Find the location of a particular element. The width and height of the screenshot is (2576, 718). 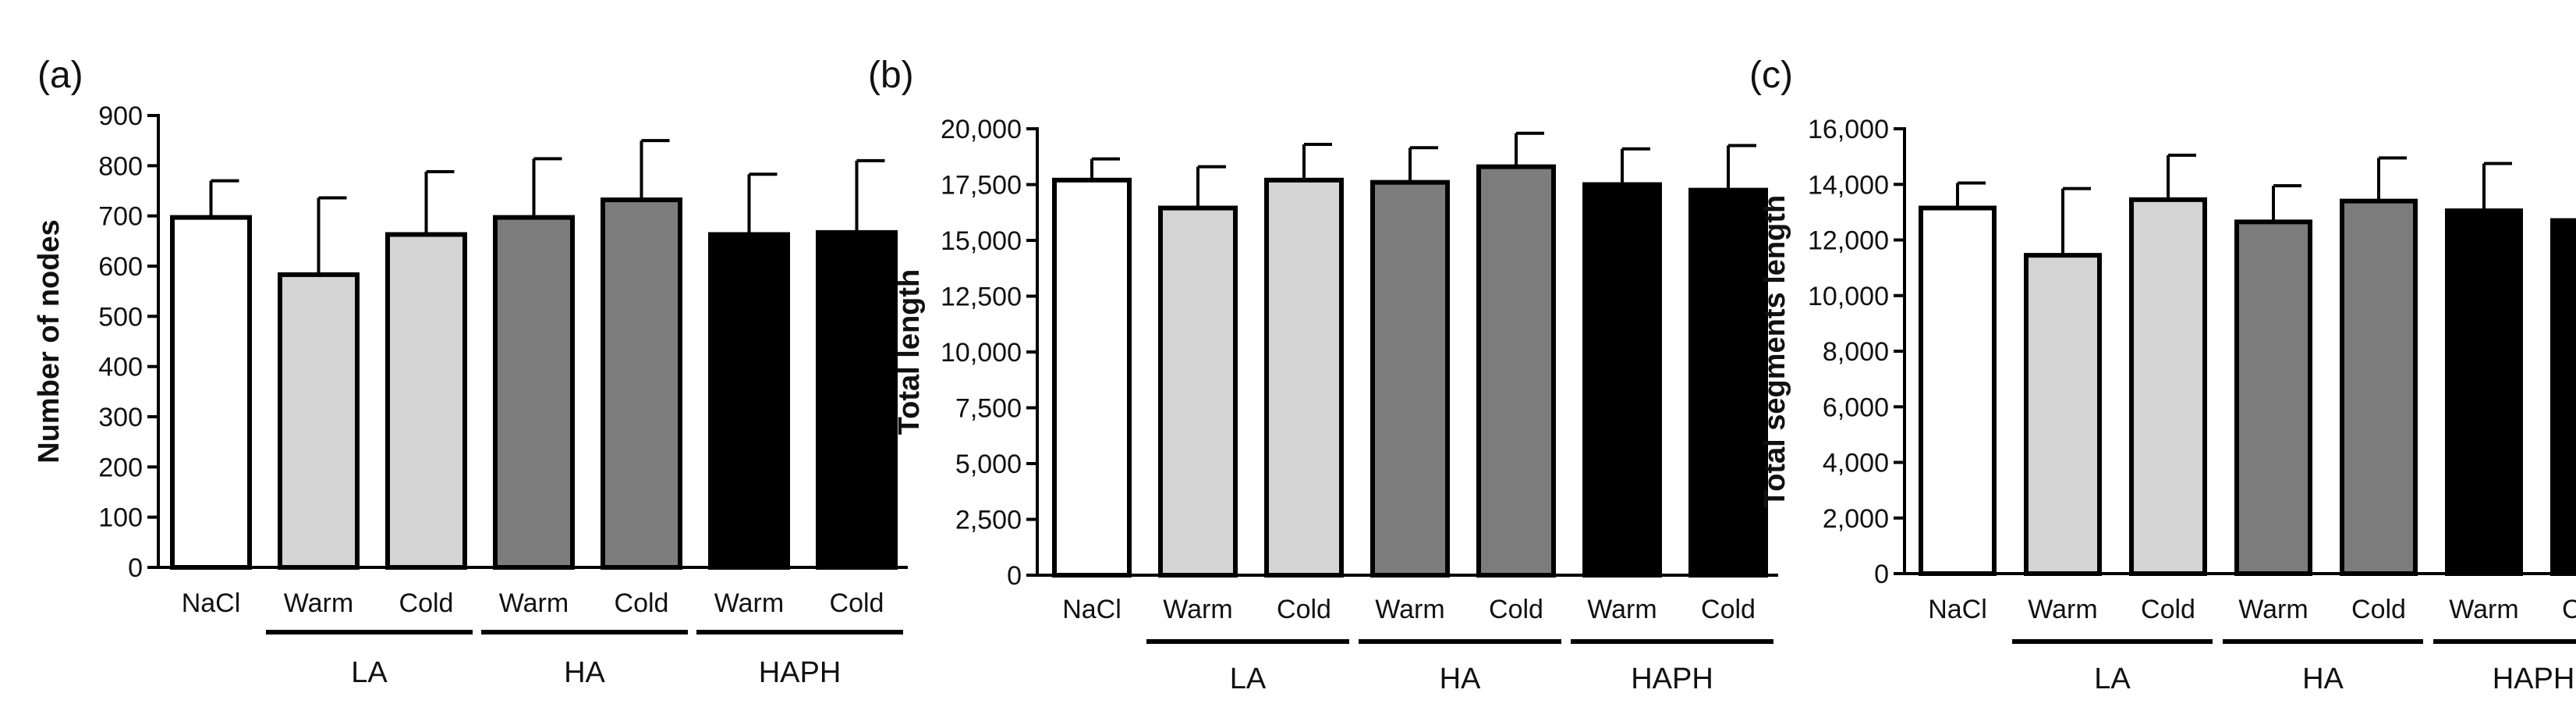

panel-a-y-tick-label: 0 is located at coordinates (135, 568).